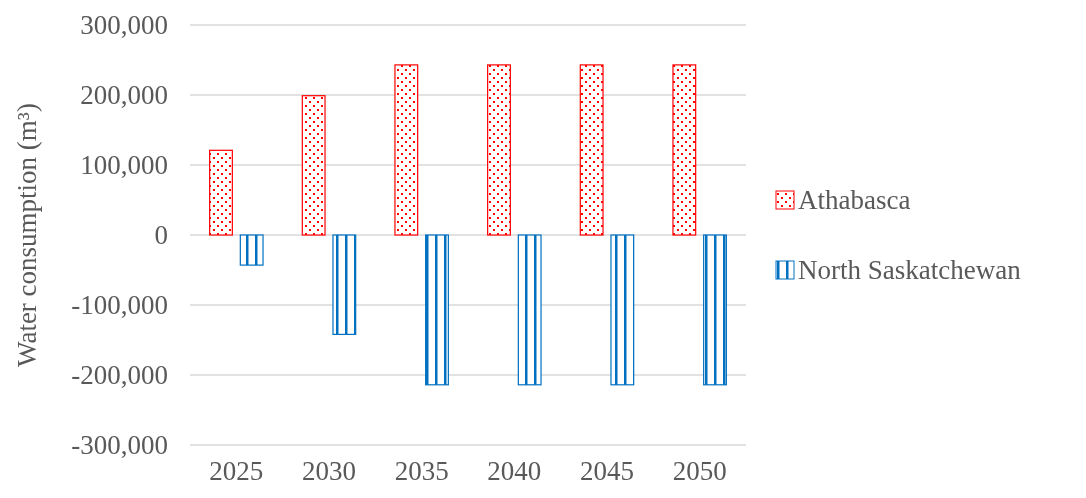 This screenshot has width=1086, height=498. Describe the element at coordinates (124, 165) in the screenshot. I see `y-tick-label: 100,000` at that location.